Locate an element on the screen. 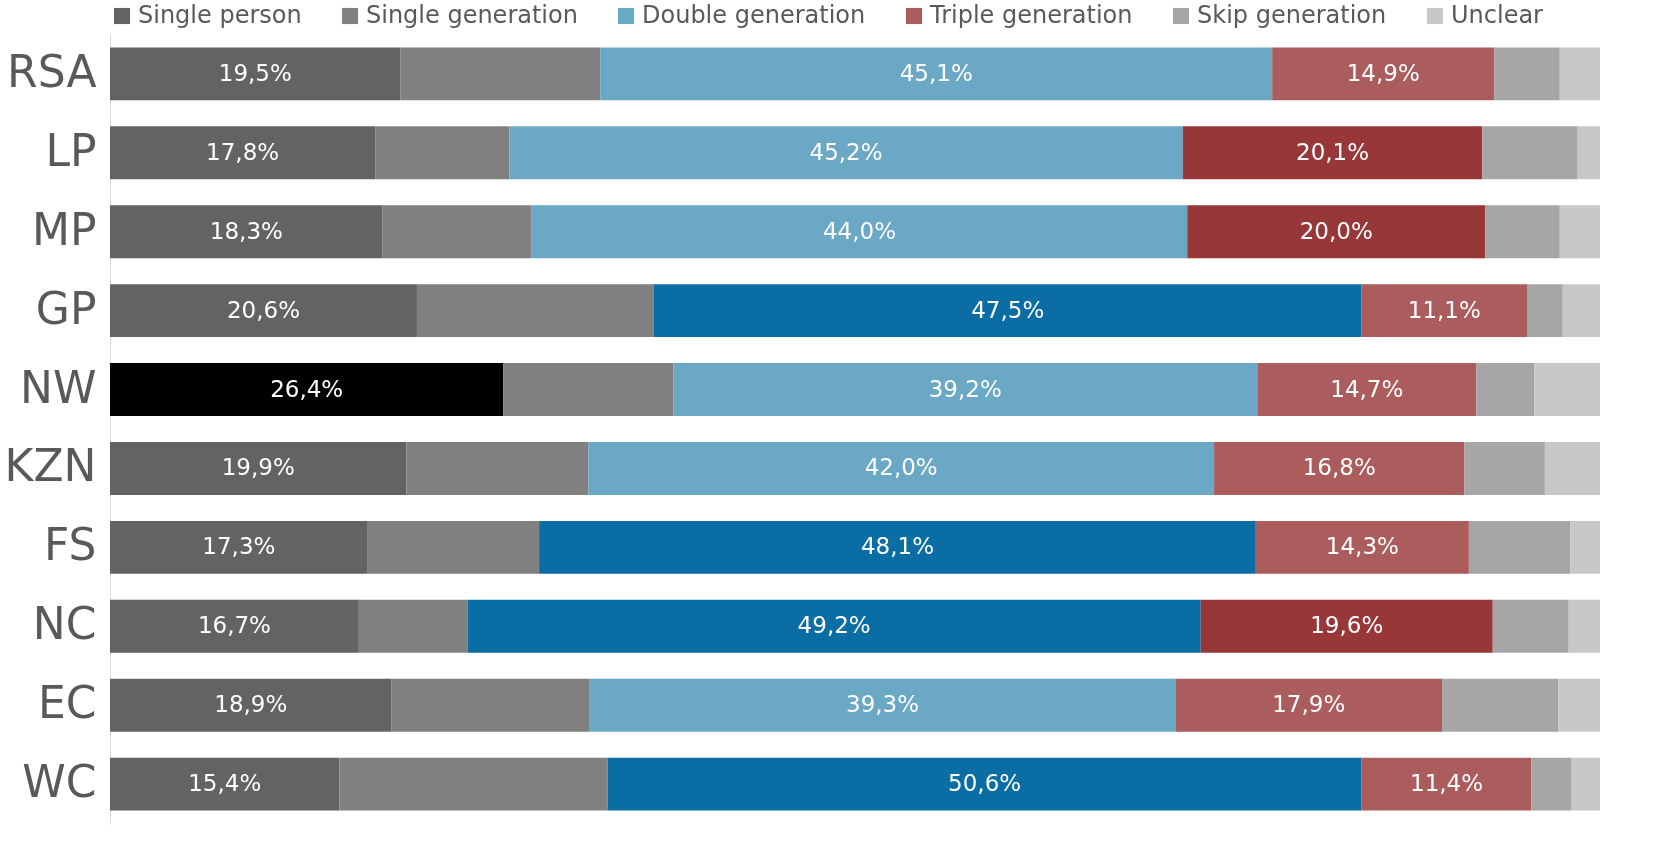 The width and height of the screenshot is (1655, 867). data-label: 18,3% is located at coordinates (246, 230).